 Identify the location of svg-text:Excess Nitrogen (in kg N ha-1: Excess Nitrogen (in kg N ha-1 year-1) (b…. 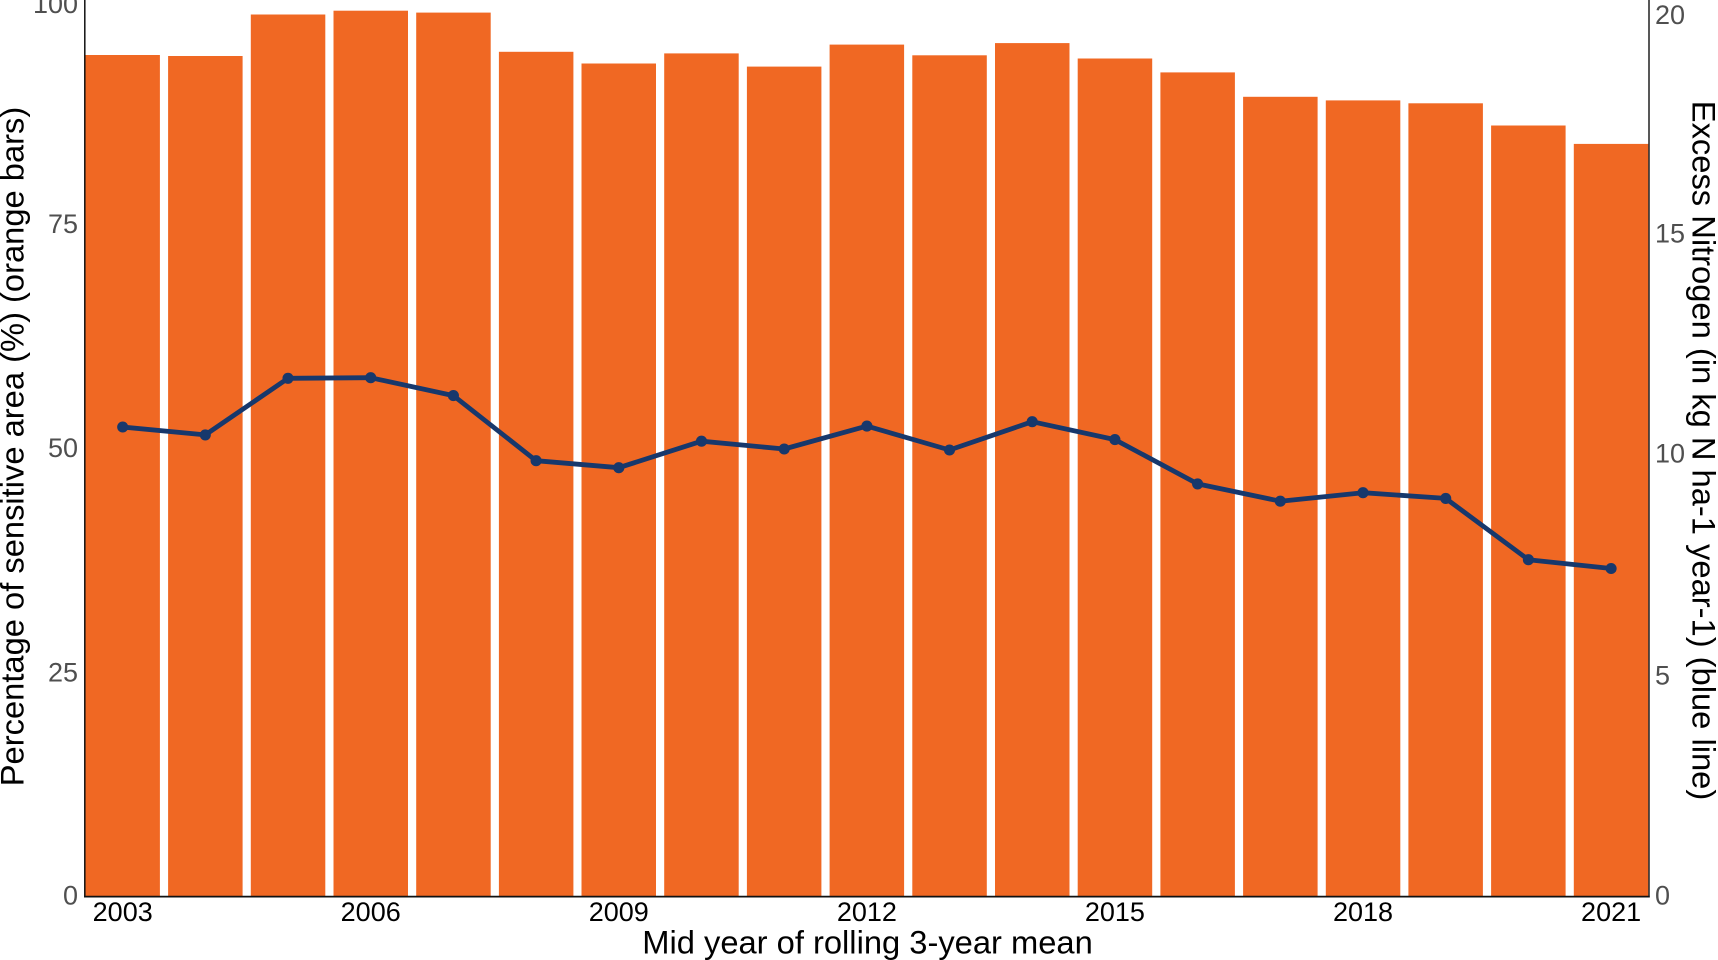
(1702, 450).